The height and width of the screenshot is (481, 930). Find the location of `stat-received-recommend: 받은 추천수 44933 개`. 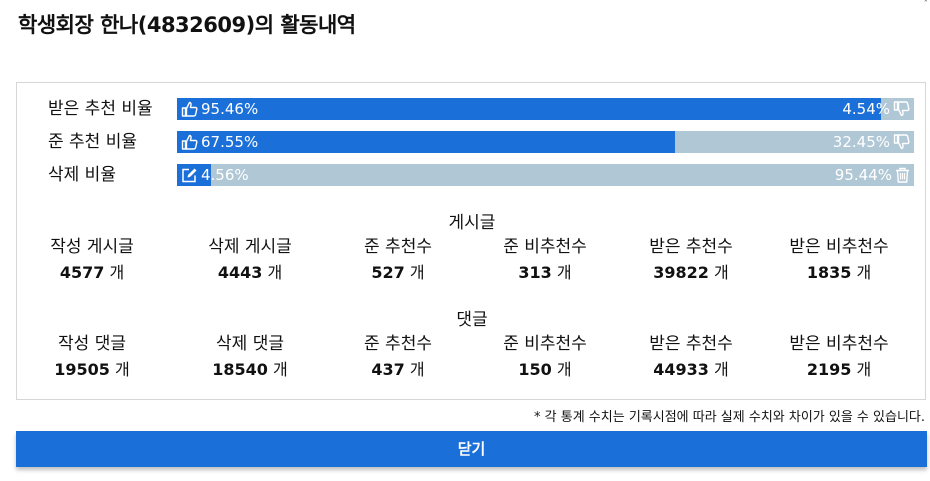

stat-received-recommend: 받은 추천수 44933 개 is located at coordinates (691, 357).